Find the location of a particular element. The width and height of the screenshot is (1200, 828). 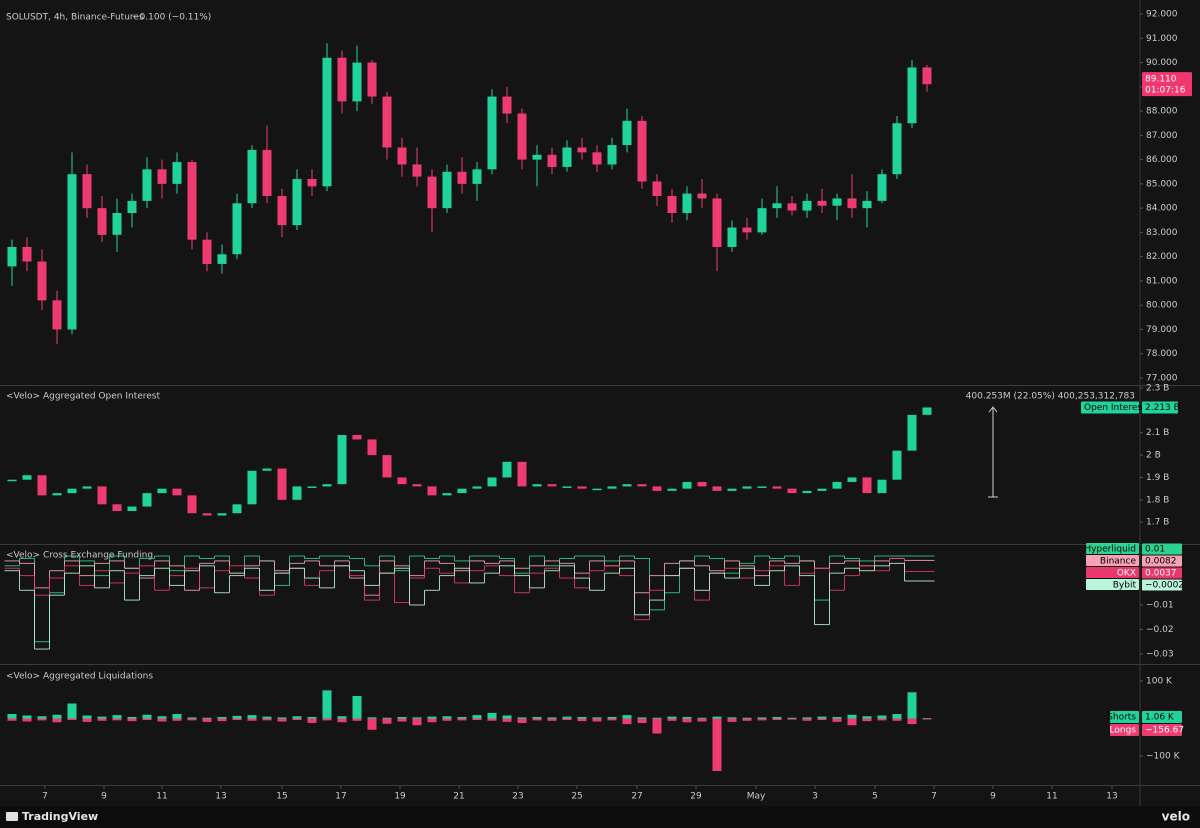

series-name-box is located at coordinates (1110, 407).